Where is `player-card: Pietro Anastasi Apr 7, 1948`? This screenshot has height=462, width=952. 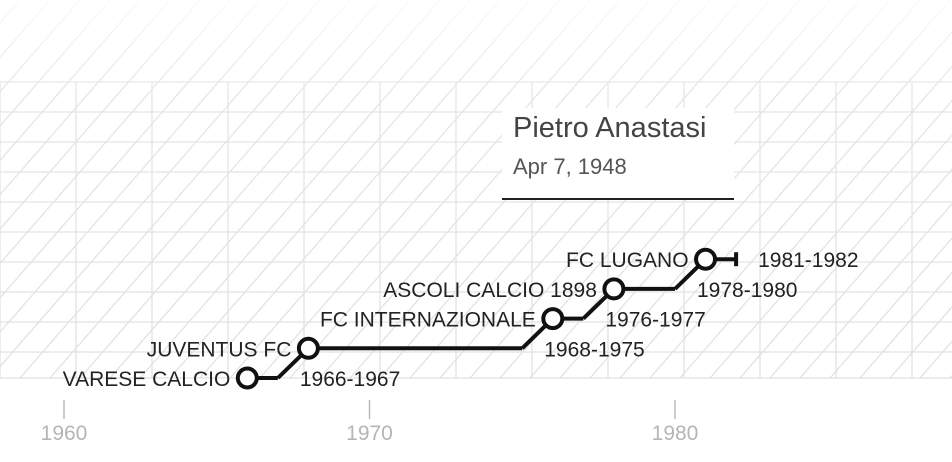
player-card: Pietro Anastasi Apr 7, 1948 is located at coordinates (618, 154).